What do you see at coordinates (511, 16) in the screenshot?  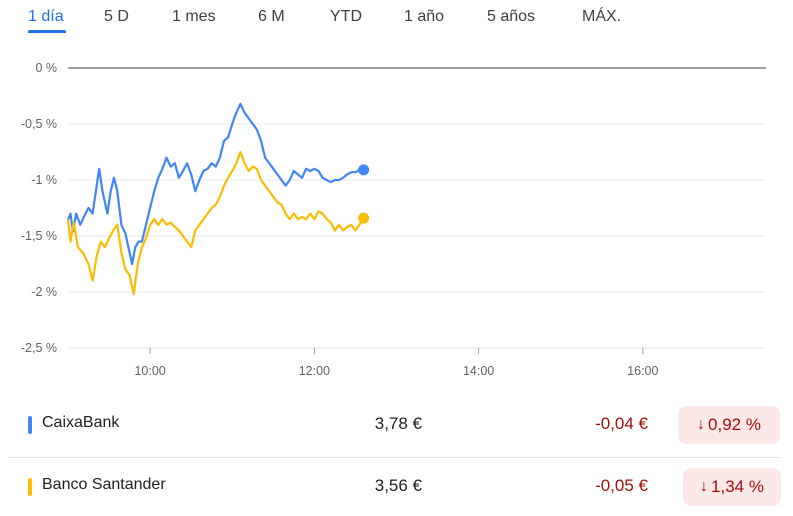 I see `tab-5-years: 5 años` at bounding box center [511, 16].